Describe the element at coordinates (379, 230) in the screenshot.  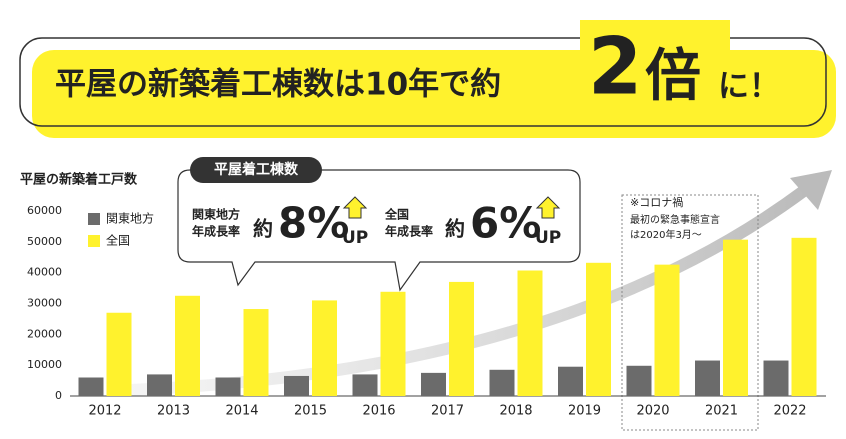
I see `callout-bubble` at that location.